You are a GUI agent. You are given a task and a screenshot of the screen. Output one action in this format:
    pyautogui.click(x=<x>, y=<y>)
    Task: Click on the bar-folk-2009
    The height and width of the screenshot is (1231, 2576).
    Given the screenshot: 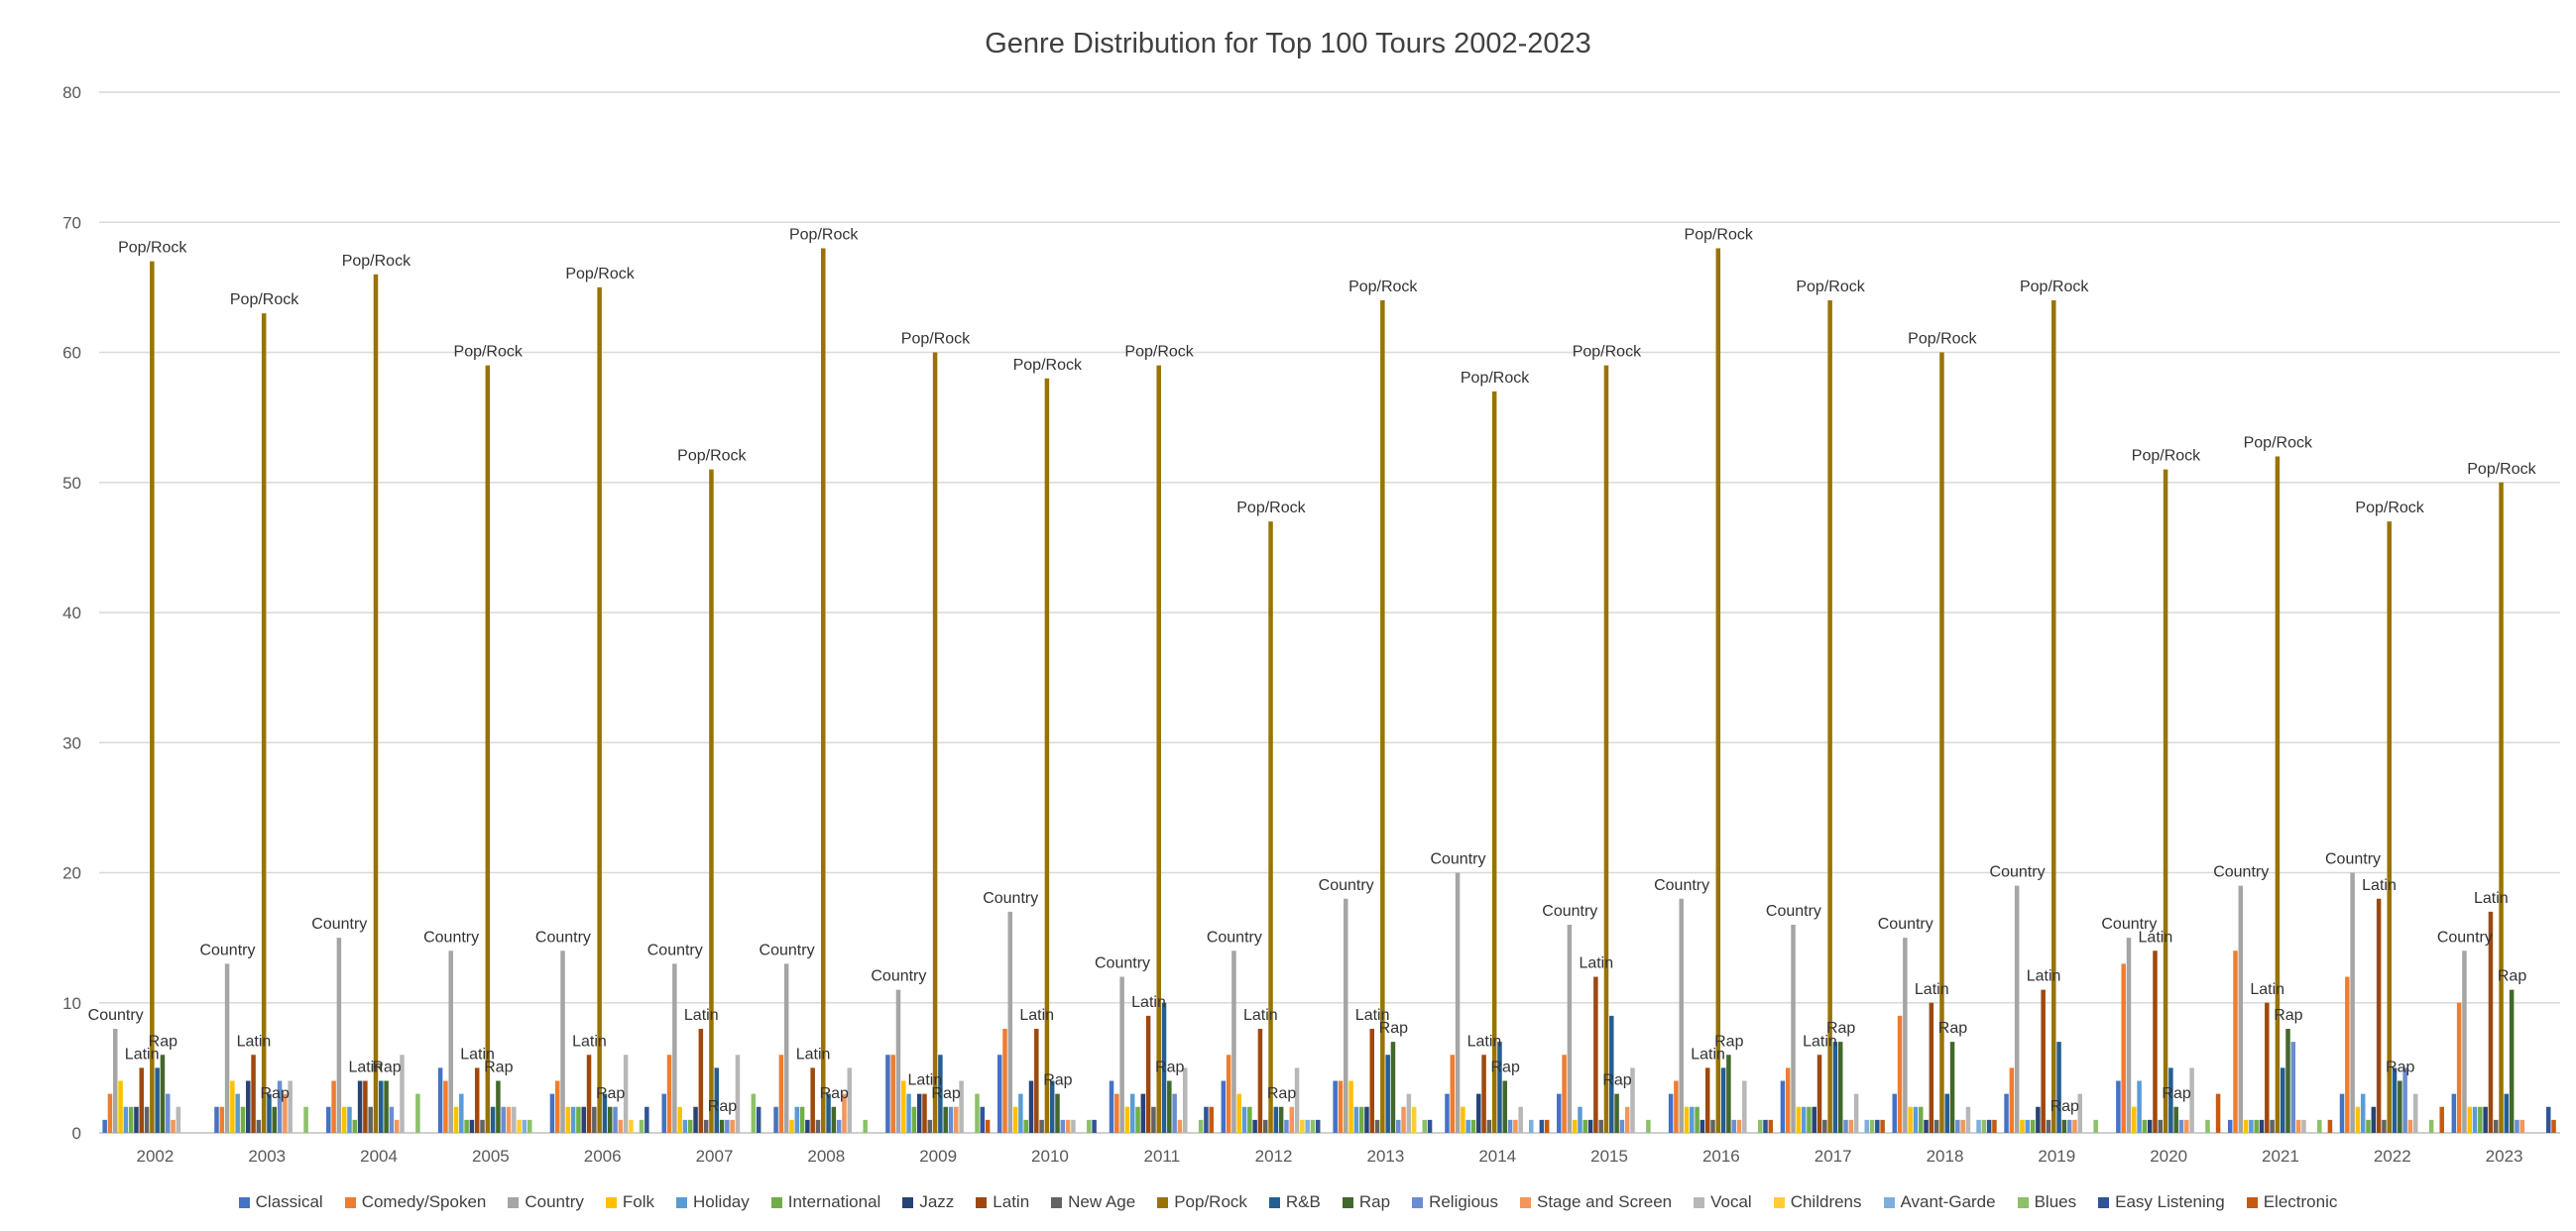 What is the action you would take?
    pyautogui.click(x=903, y=1106)
    